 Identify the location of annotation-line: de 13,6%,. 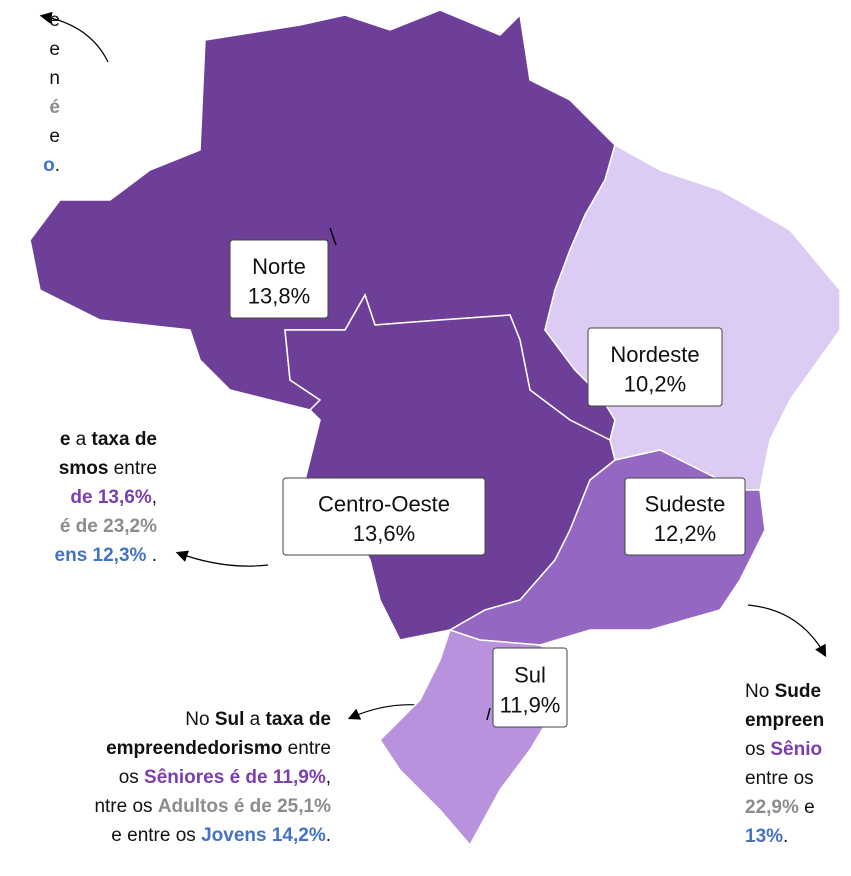
(106, 497).